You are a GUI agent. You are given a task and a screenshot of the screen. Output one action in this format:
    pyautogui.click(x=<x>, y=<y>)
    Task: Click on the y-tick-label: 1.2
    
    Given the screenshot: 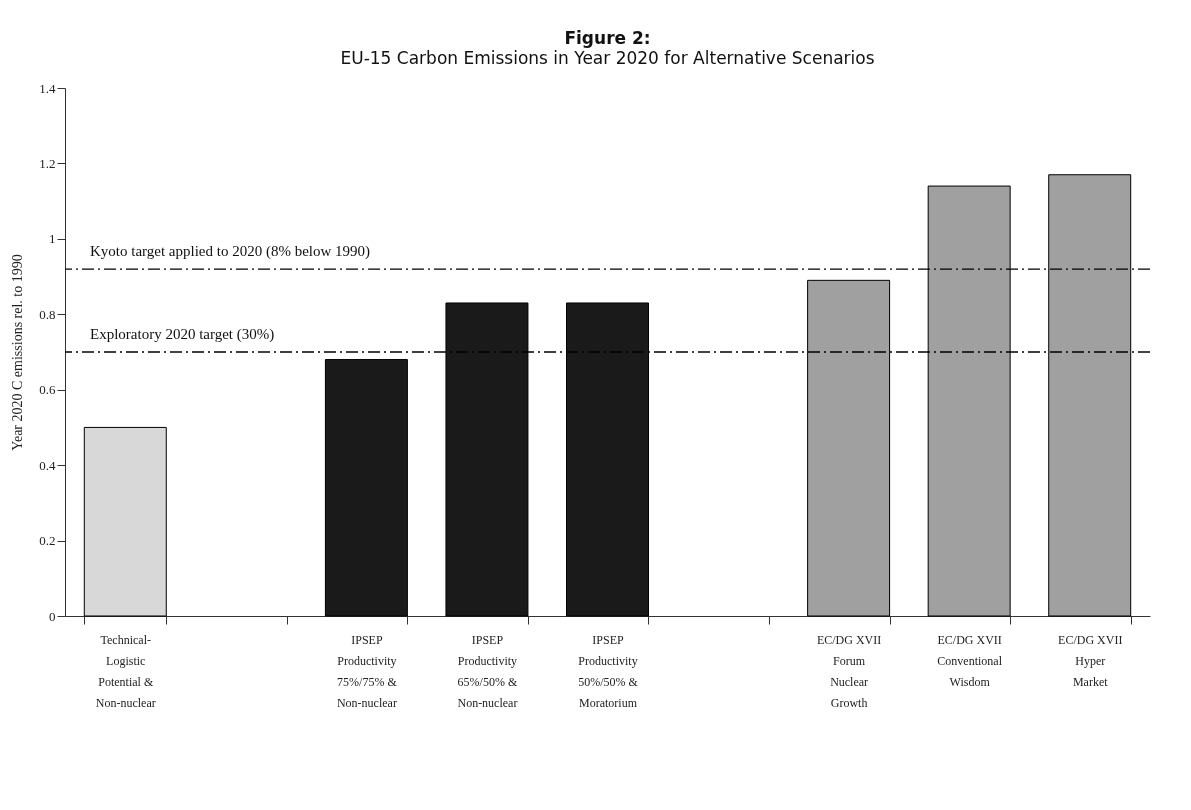 What is the action you would take?
    pyautogui.click(x=47, y=163)
    